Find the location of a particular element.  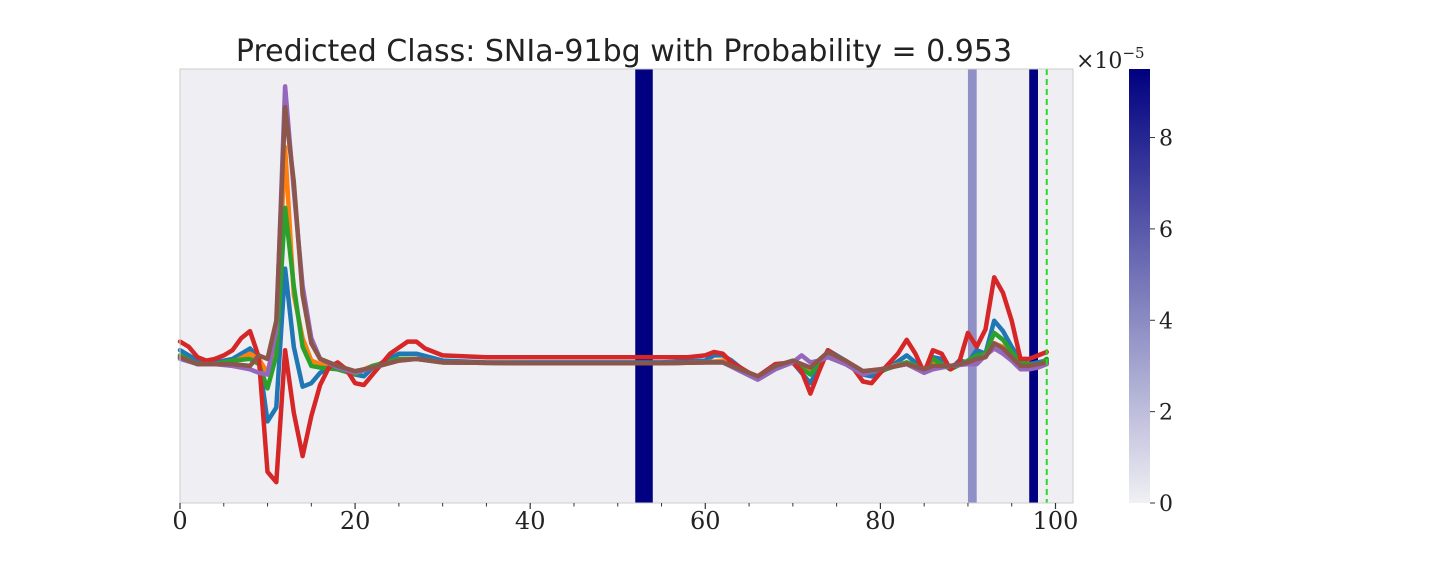

colorbar-tick-label: 8 is located at coordinates (1166, 139).